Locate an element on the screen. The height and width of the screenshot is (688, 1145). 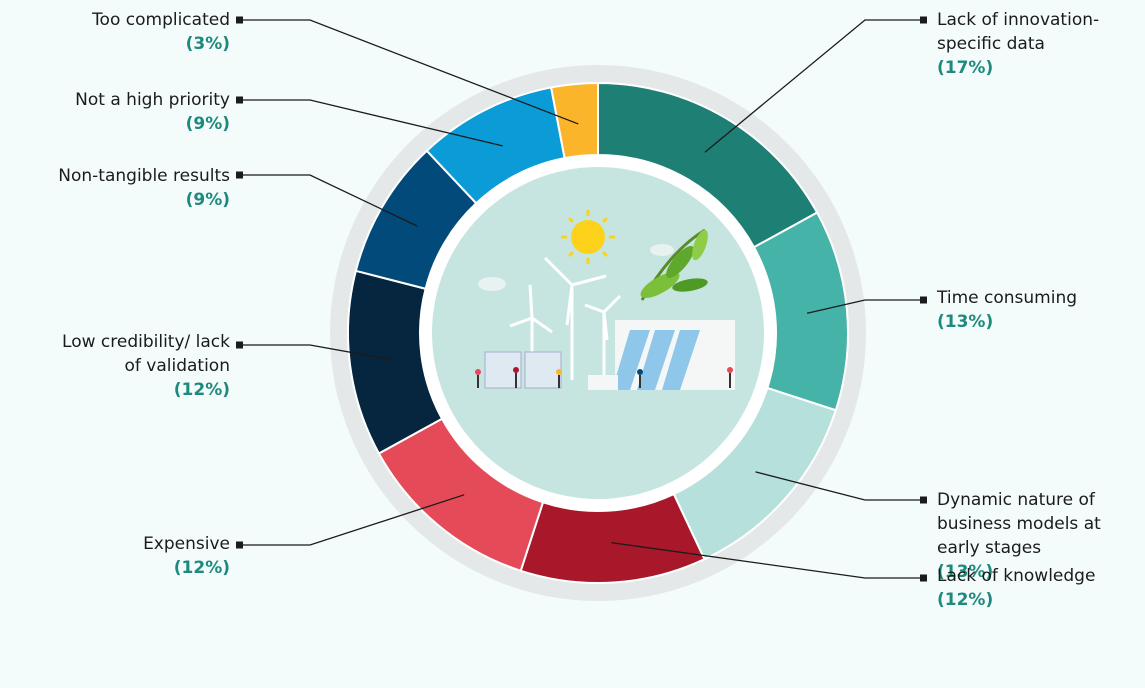
category-label: Time consuming is located at coordinates (1007, 298).